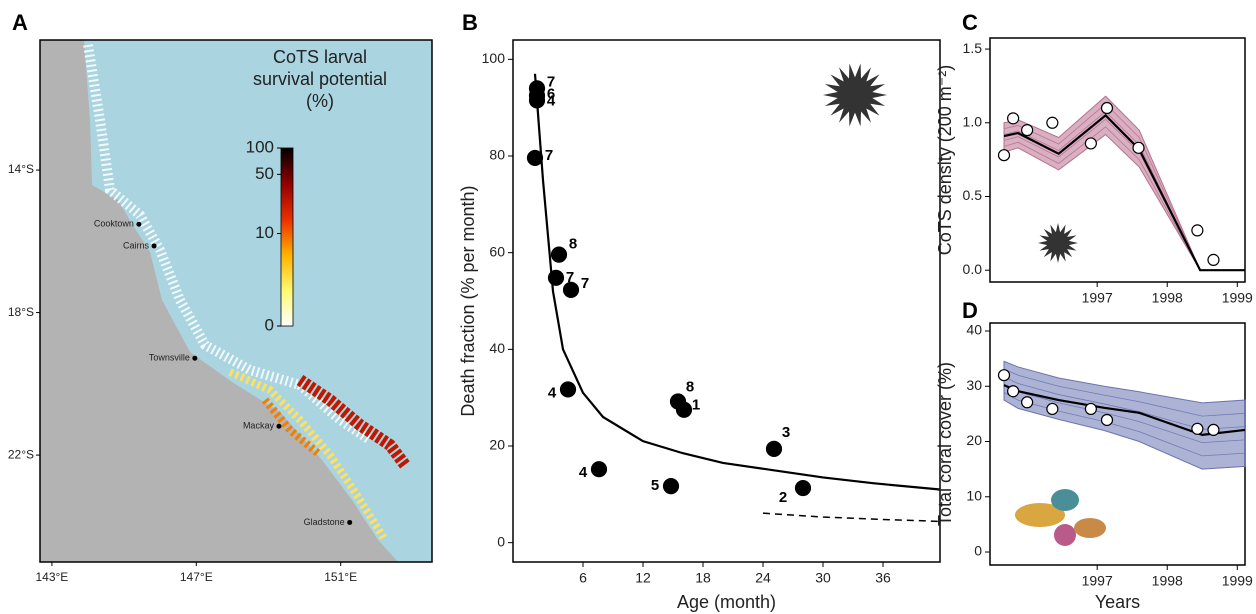 The image size is (1256, 614). I want to click on point-label: 5, so click(655, 485).